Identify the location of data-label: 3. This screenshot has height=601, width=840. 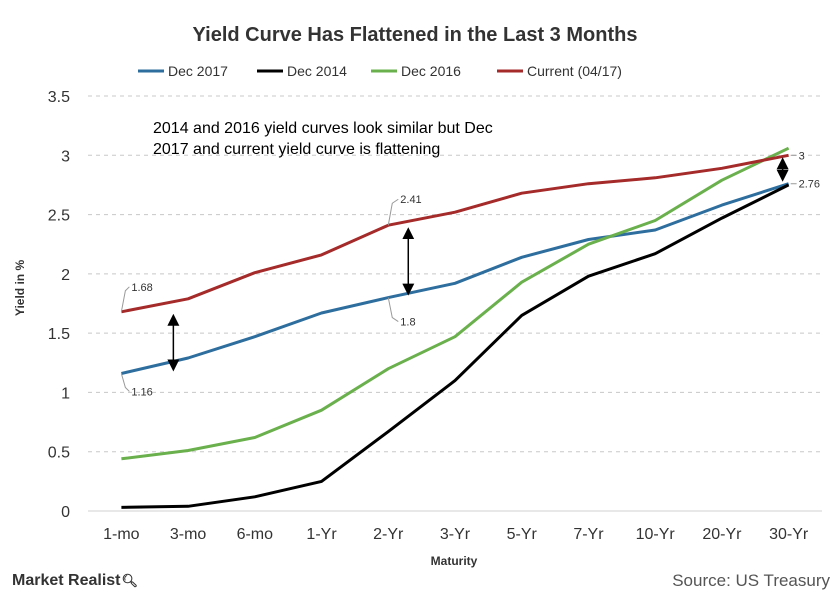
(797, 156).